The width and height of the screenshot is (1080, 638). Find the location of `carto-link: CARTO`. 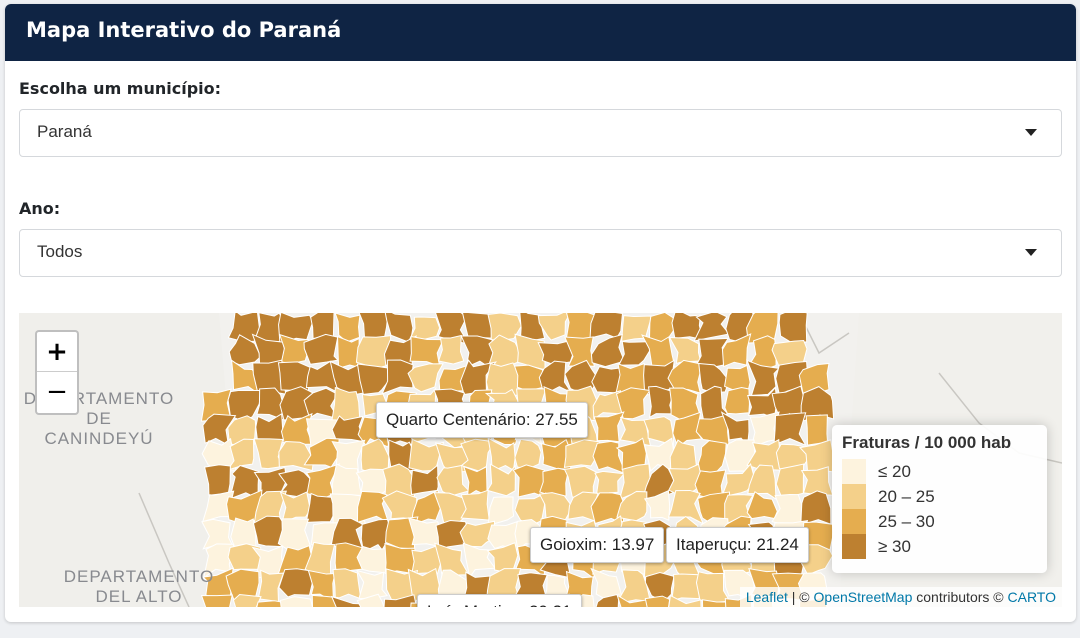

carto-link: CARTO is located at coordinates (1032, 597).